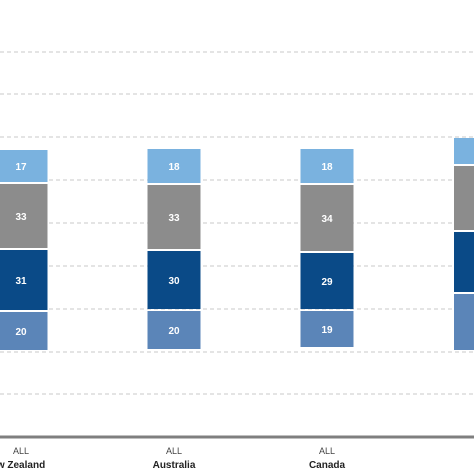 The width and height of the screenshot is (474, 474). I want to click on tick-category-label: w Zealand, so click(22, 465).